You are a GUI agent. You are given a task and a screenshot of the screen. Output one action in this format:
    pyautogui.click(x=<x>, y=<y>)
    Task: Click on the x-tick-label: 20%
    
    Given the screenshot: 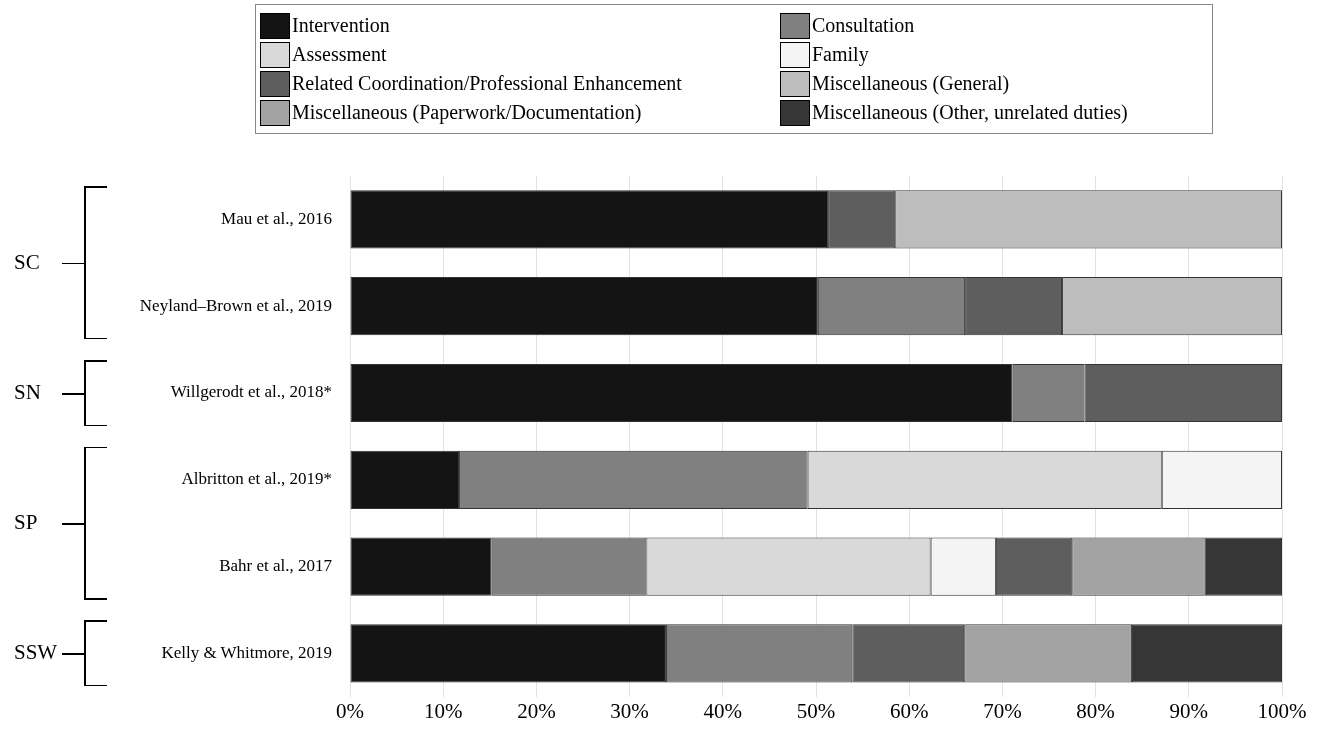 What is the action you would take?
    pyautogui.click(x=536, y=710)
    